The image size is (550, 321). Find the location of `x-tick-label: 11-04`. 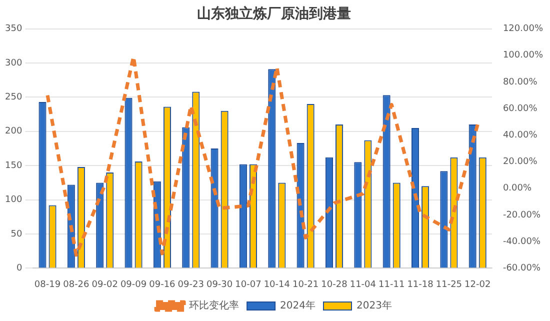

x-tick-label: 11-04 is located at coordinates (363, 285).